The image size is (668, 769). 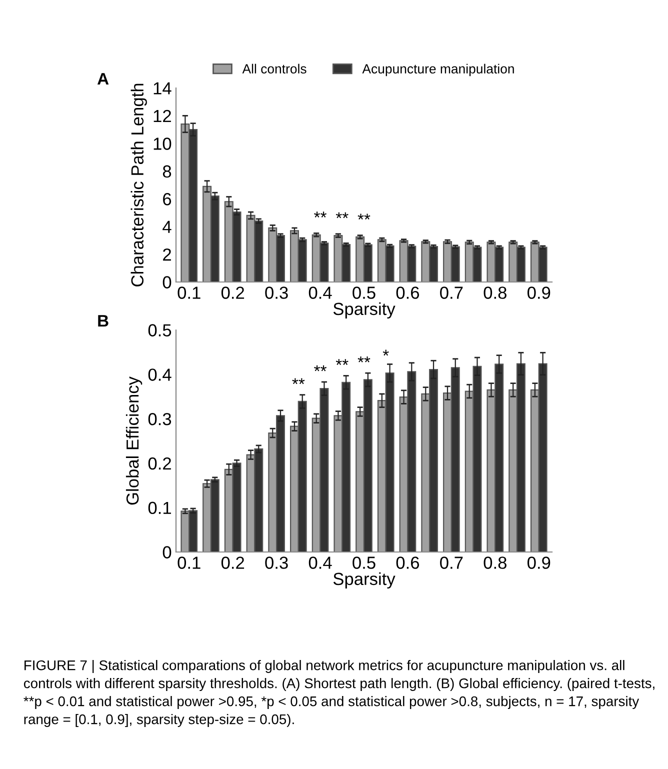 I want to click on y-tick-label: 0.5, so click(x=160, y=330).